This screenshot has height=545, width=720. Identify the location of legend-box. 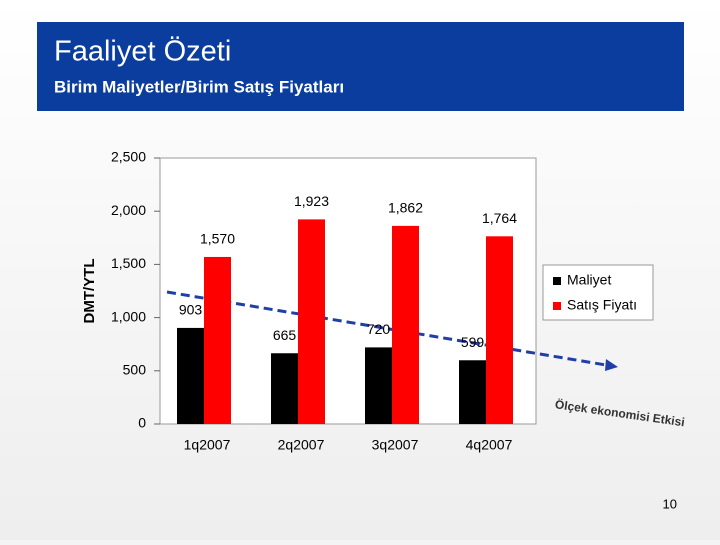
(598, 292).